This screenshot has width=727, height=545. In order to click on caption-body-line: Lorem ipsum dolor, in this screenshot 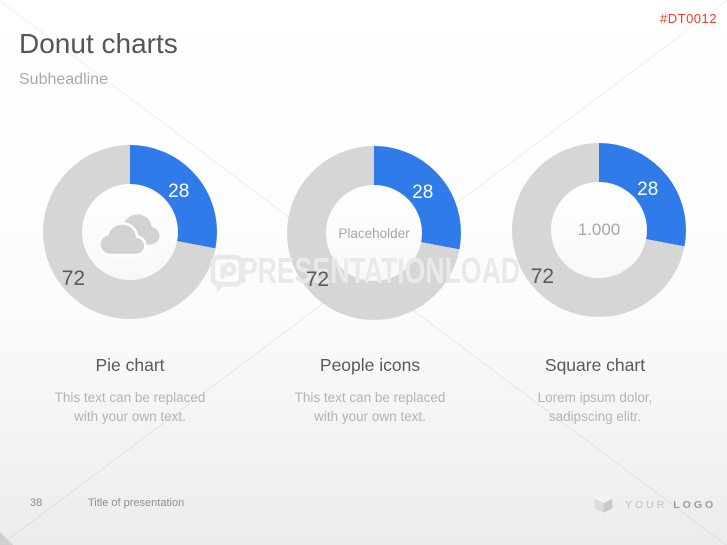, I will do `click(595, 397)`.